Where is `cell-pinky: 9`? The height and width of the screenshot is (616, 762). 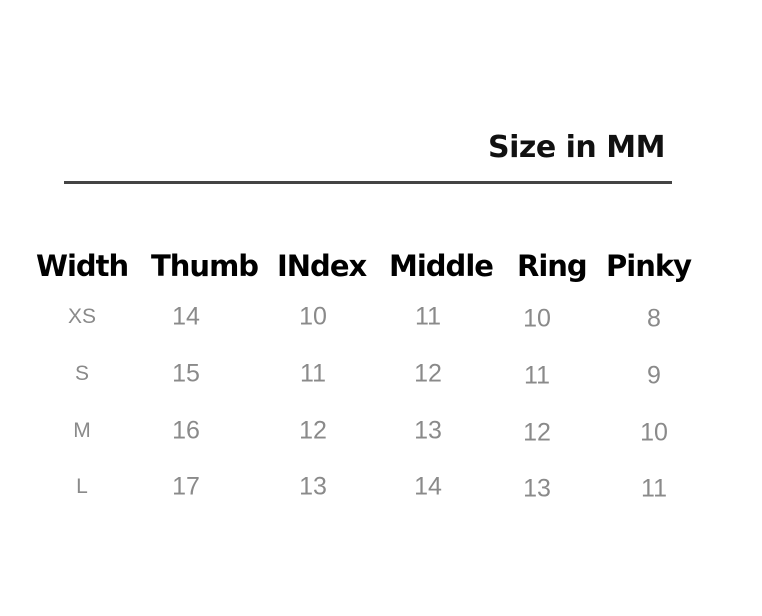 cell-pinky: 9 is located at coordinates (654, 375).